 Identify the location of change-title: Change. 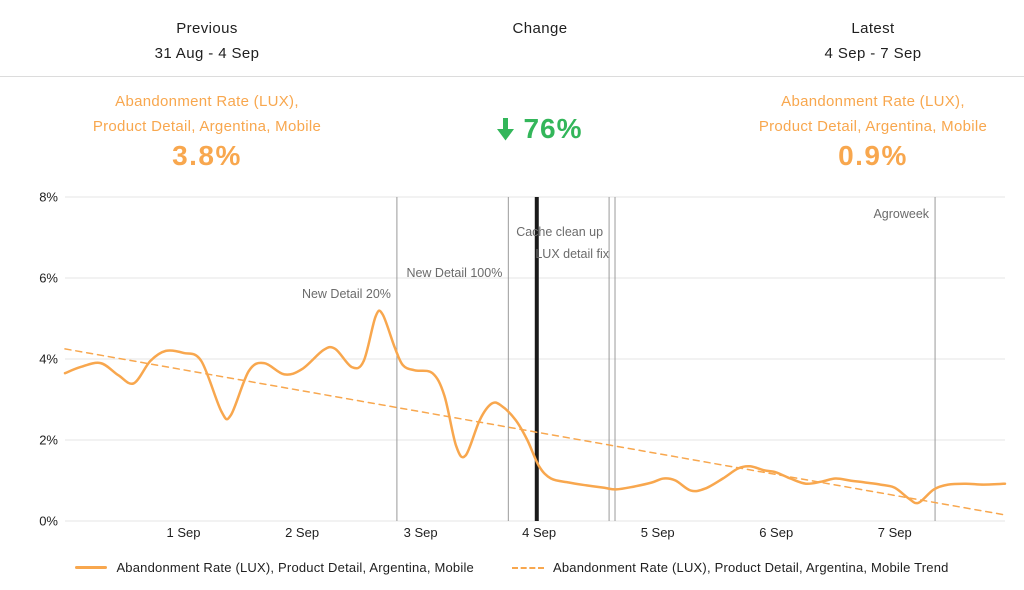
(540, 28).